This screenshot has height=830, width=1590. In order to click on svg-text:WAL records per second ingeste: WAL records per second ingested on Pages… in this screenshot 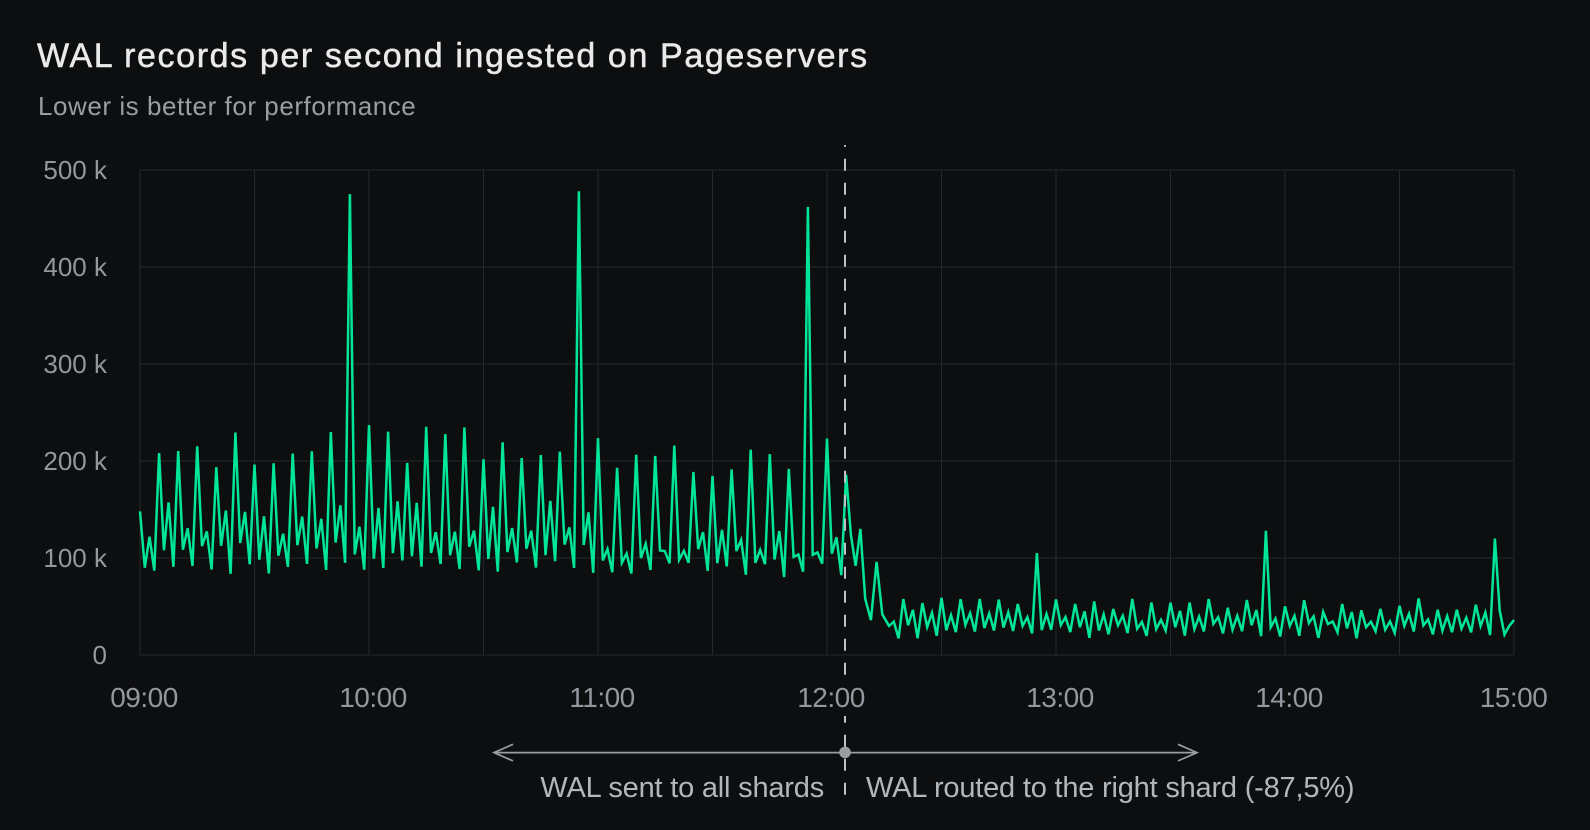, I will do `click(453, 56)`.